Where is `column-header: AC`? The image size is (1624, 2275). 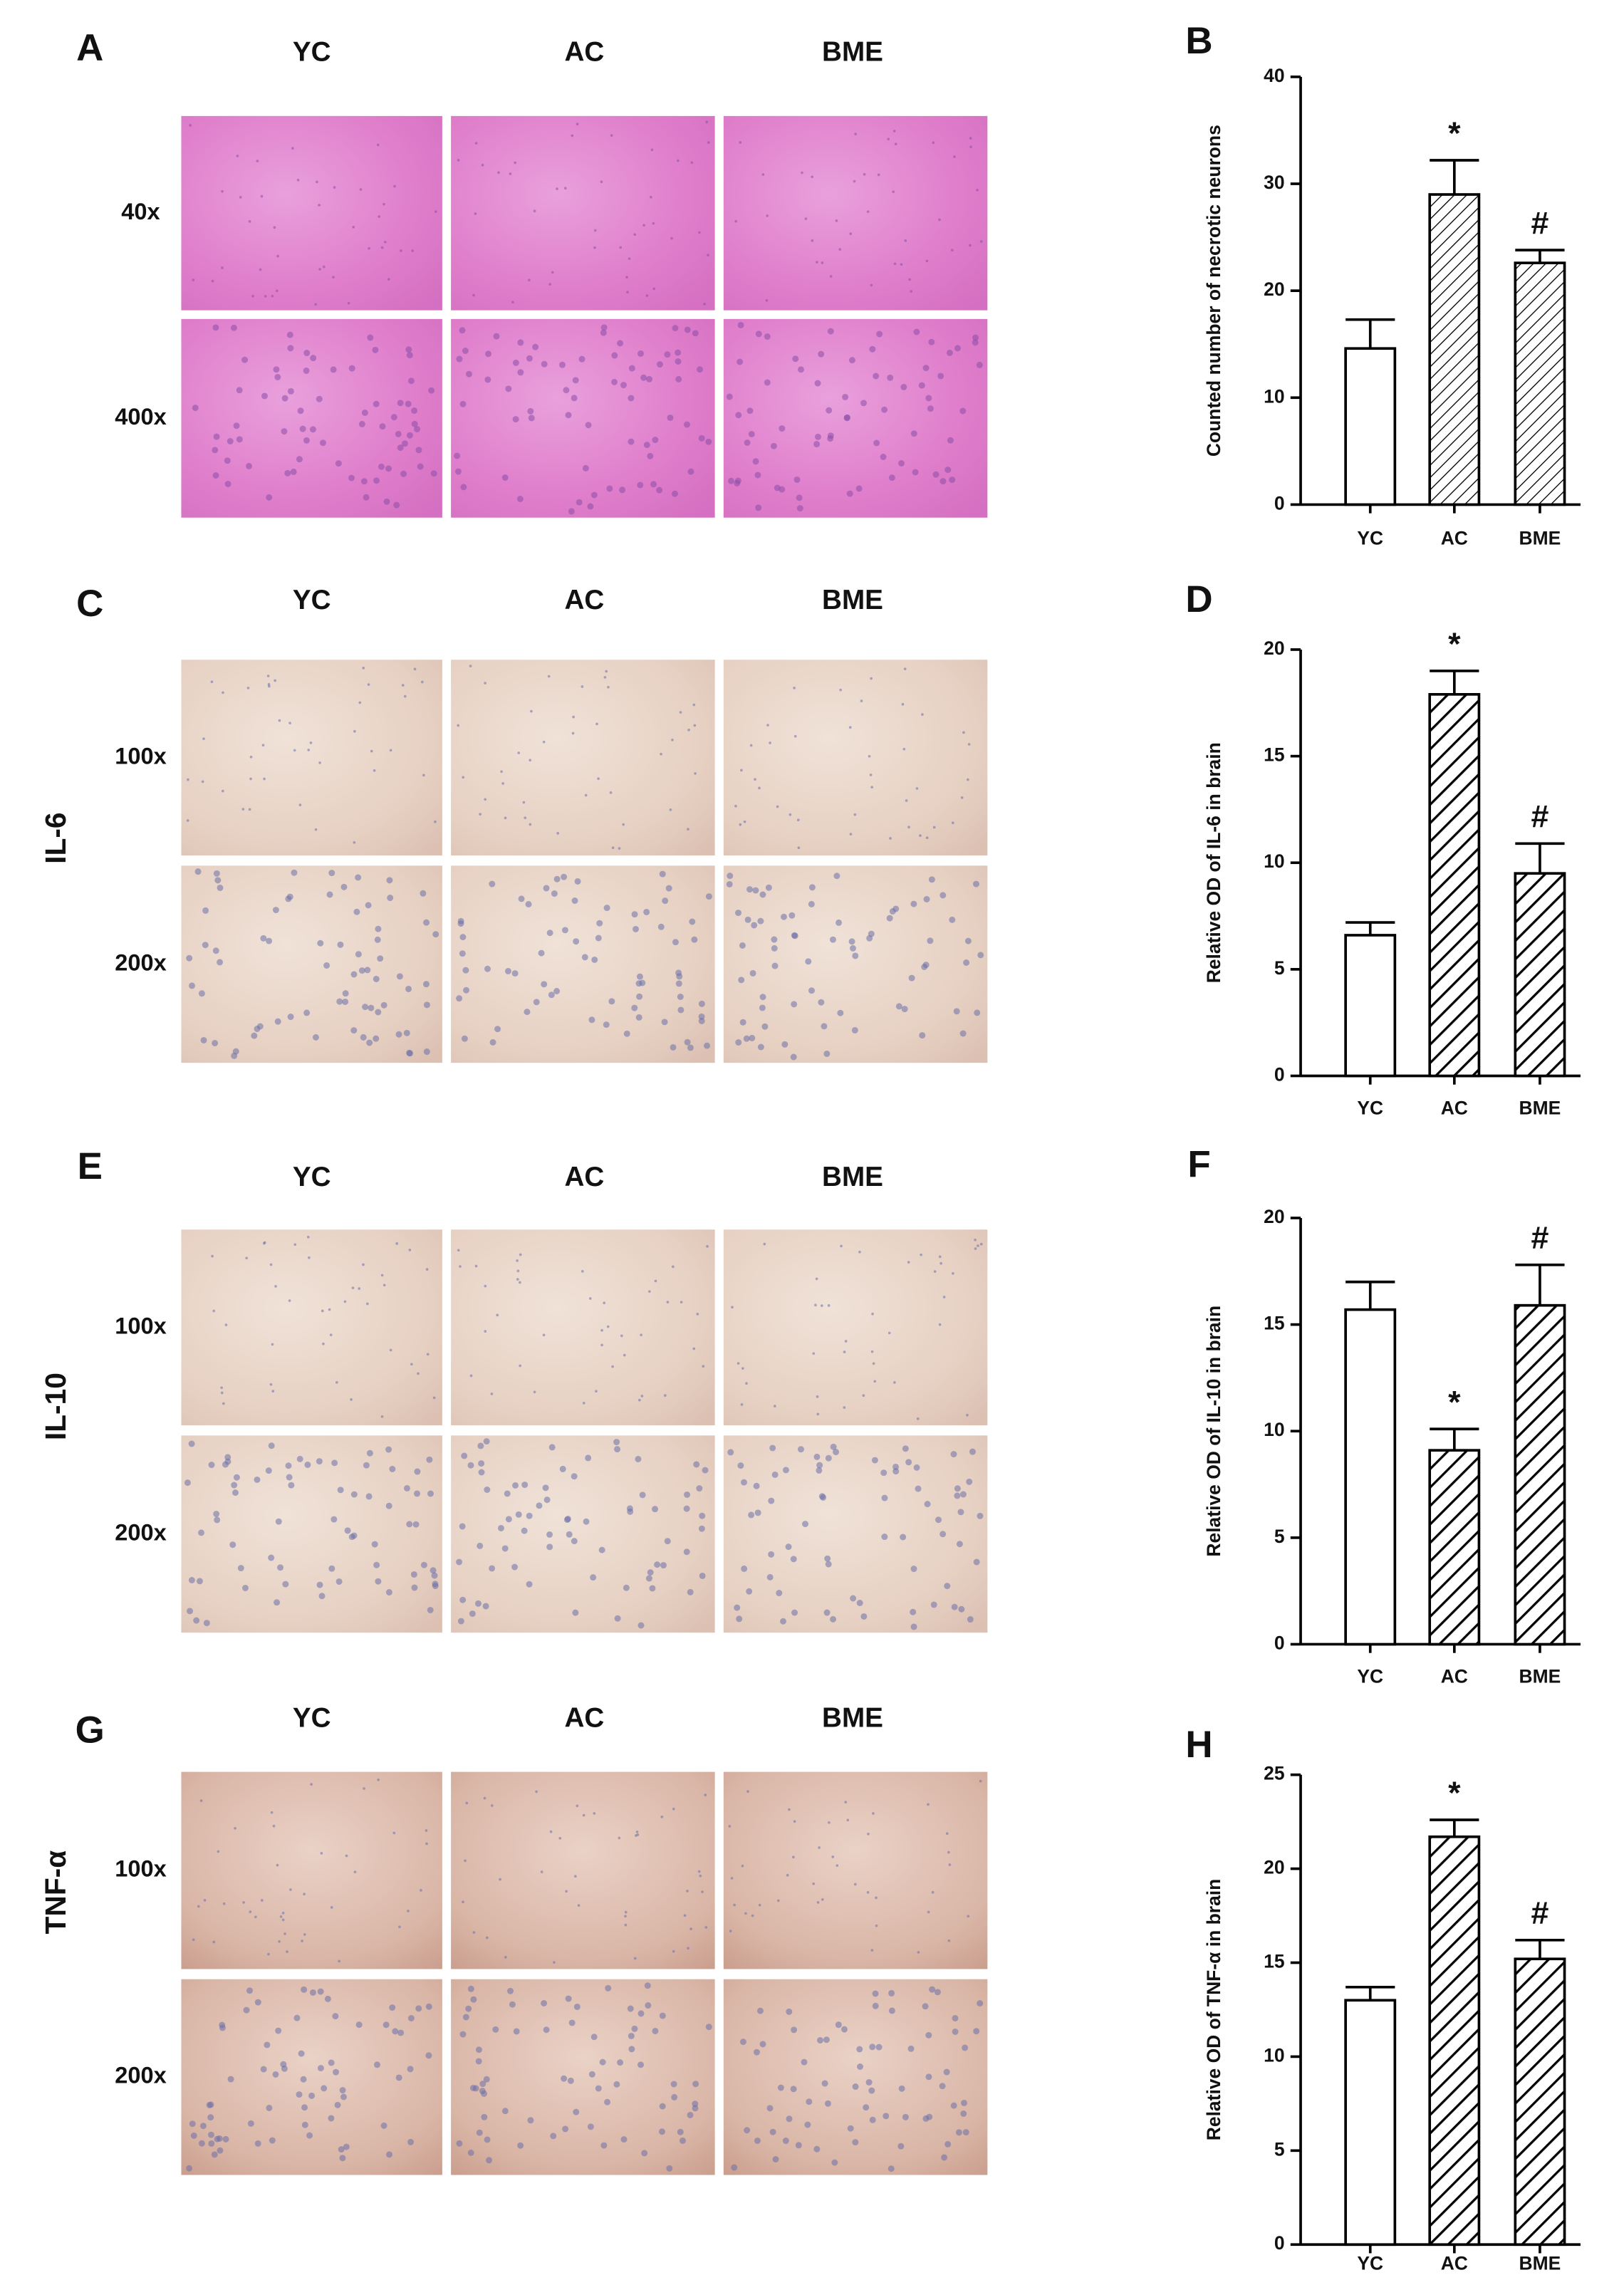 column-header: AC is located at coordinates (584, 1718).